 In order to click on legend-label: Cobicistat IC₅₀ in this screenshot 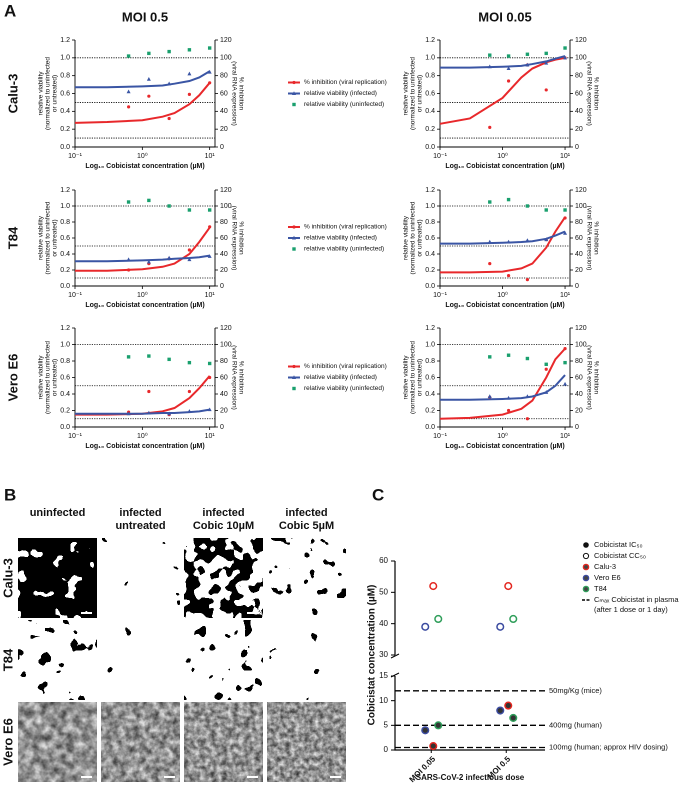, I will do `click(618, 544)`.